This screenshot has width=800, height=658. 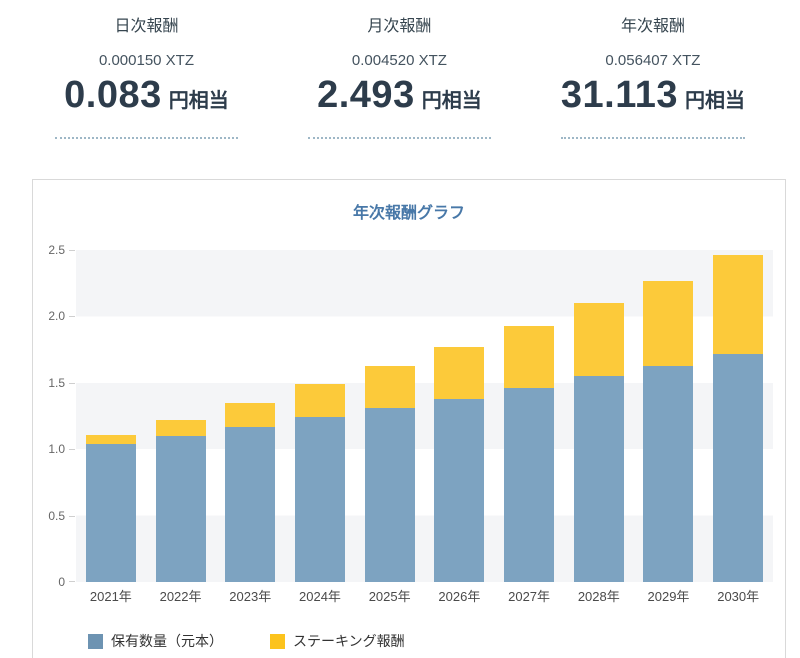 What do you see at coordinates (56, 250) in the screenshot?
I see `y-axis-label: 2.5` at bounding box center [56, 250].